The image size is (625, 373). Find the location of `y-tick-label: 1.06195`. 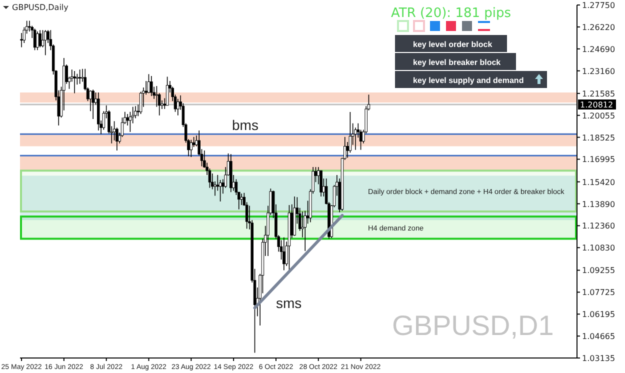

y-tick-label: 1.06195 is located at coordinates (599, 315).